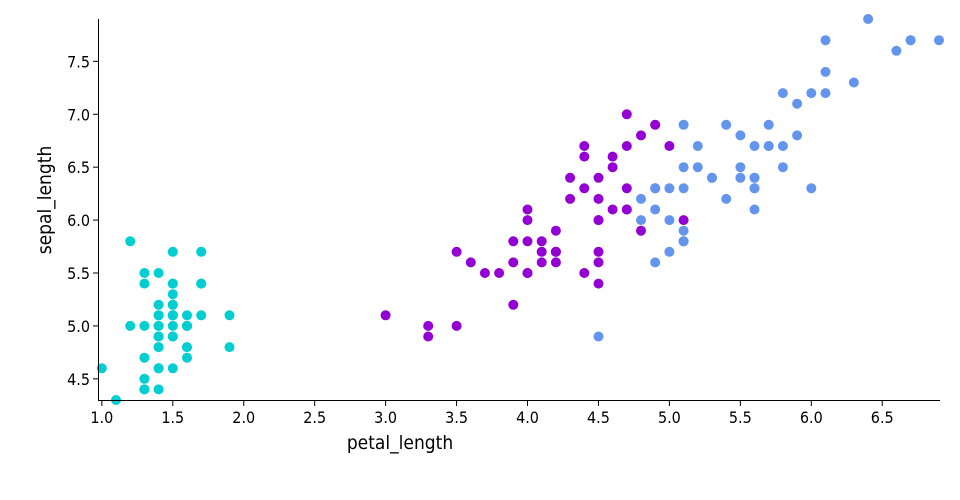 The image size is (960, 500). Describe the element at coordinates (78, 220) in the screenshot. I see `y-tick-label: 6.0` at that location.